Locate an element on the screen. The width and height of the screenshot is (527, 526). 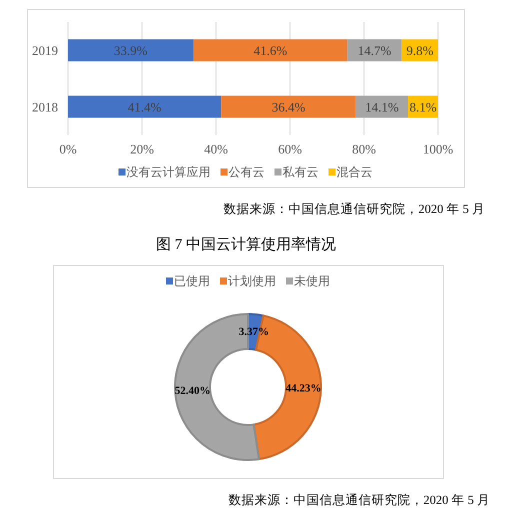
data-label: 3.37% is located at coordinates (253, 332).